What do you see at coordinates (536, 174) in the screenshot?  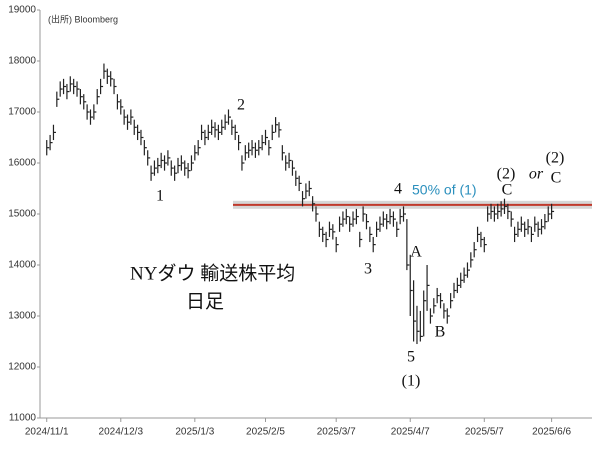 I see `wave-label: or` at bounding box center [536, 174].